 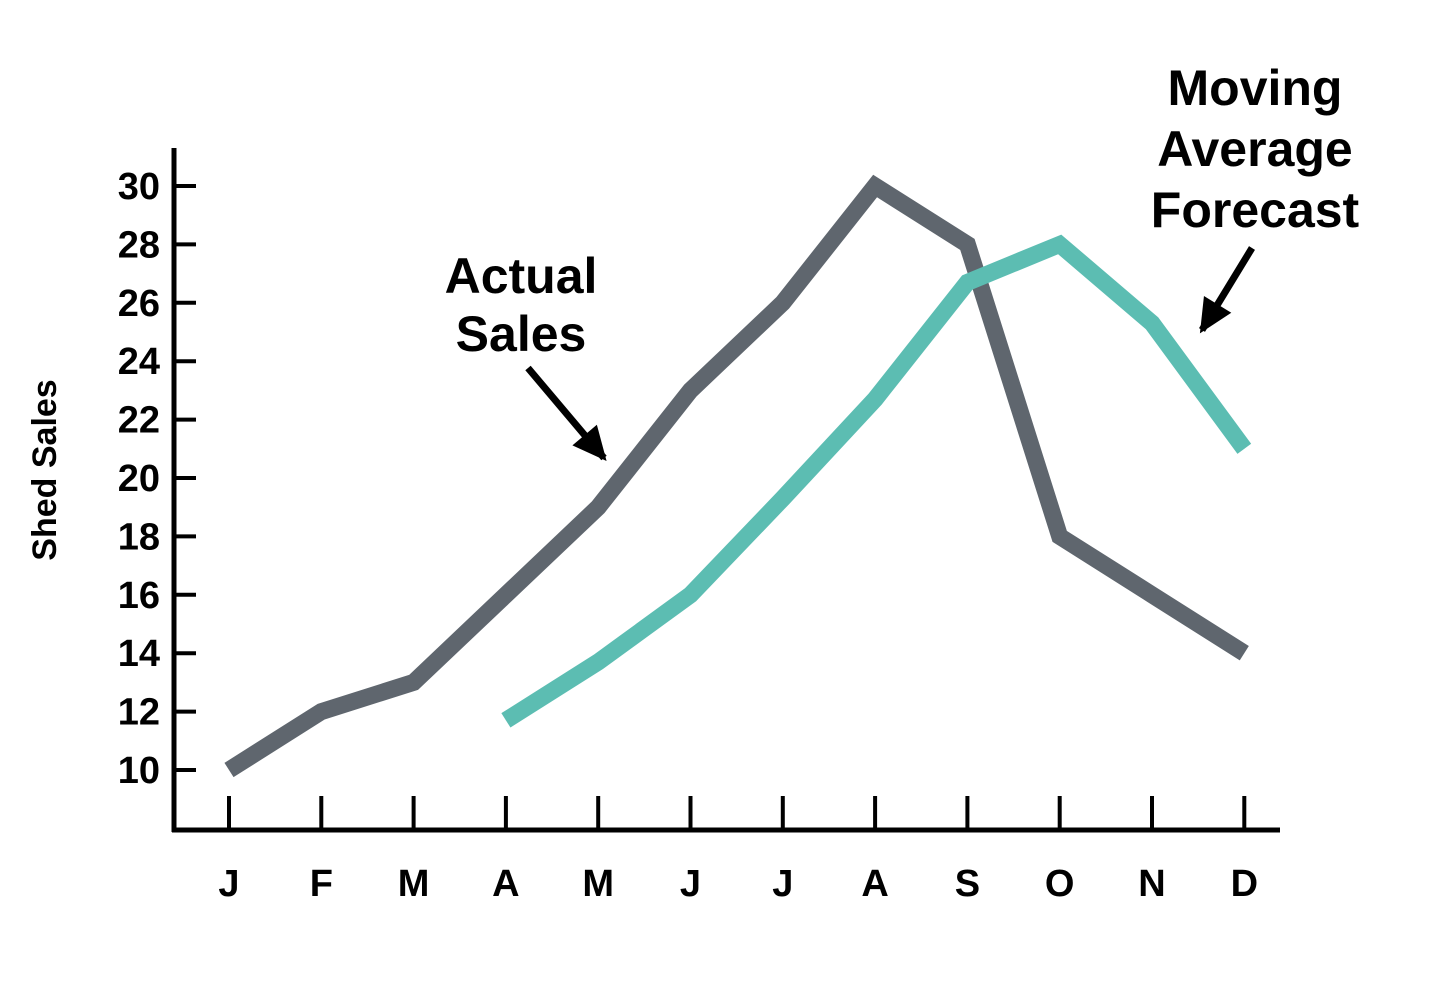 What do you see at coordinates (967, 884) in the screenshot?
I see `x-tick-label: S` at bounding box center [967, 884].